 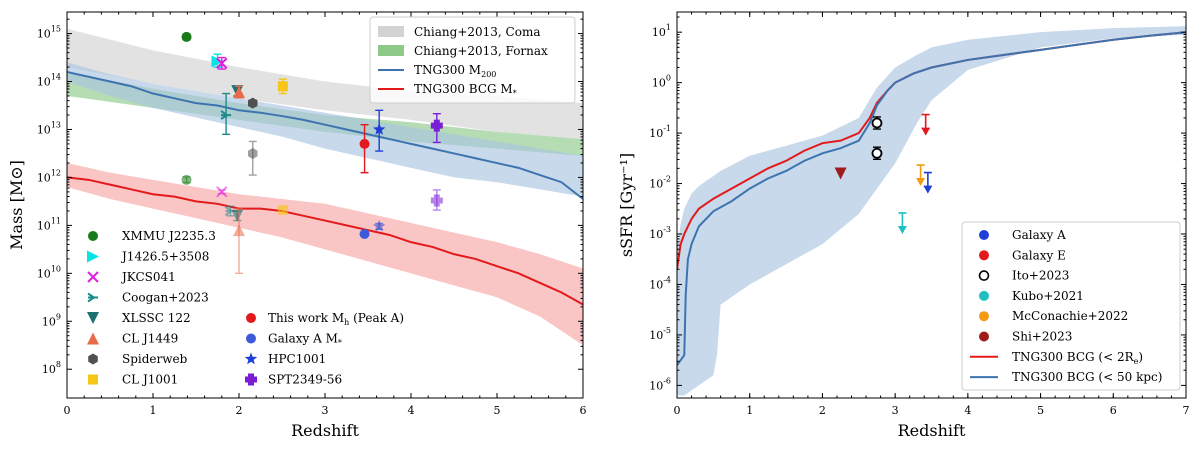 I want to click on legend-box, so click(x=472, y=60).